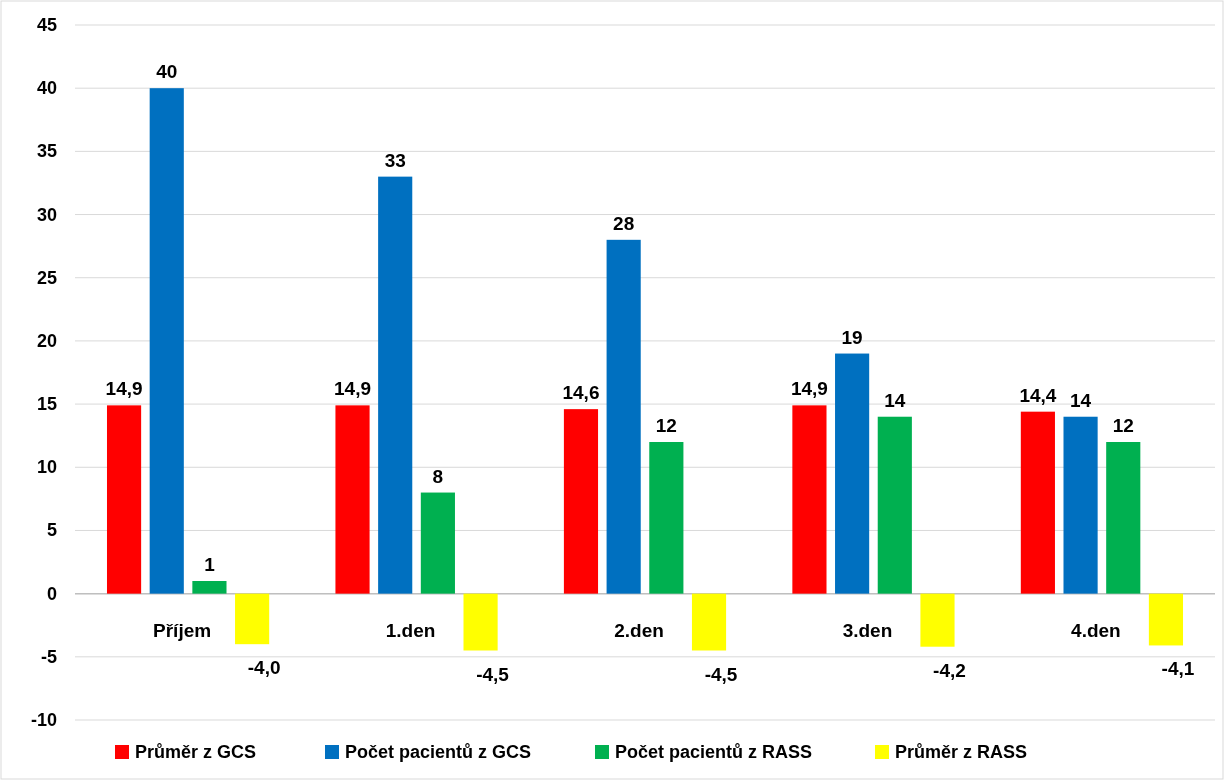 This screenshot has width=1224, height=780. I want to click on y-tick-label: -10, so click(43, 720).